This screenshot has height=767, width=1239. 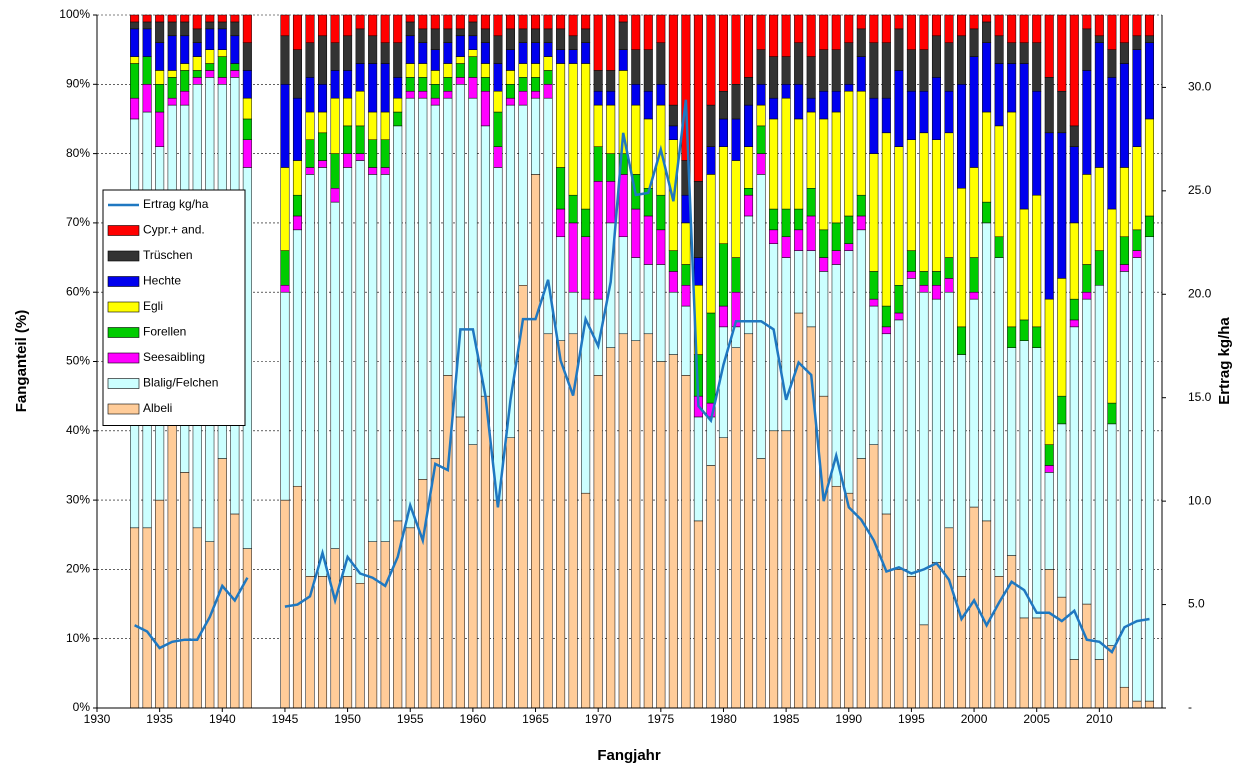 I want to click on y-tick-label: 30%, so click(x=78, y=499).